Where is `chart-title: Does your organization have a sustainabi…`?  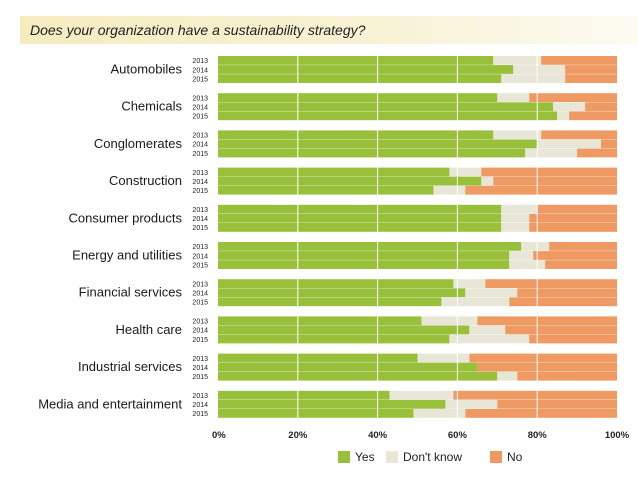 chart-title: Does your organization have a sustainabi… is located at coordinates (198, 30).